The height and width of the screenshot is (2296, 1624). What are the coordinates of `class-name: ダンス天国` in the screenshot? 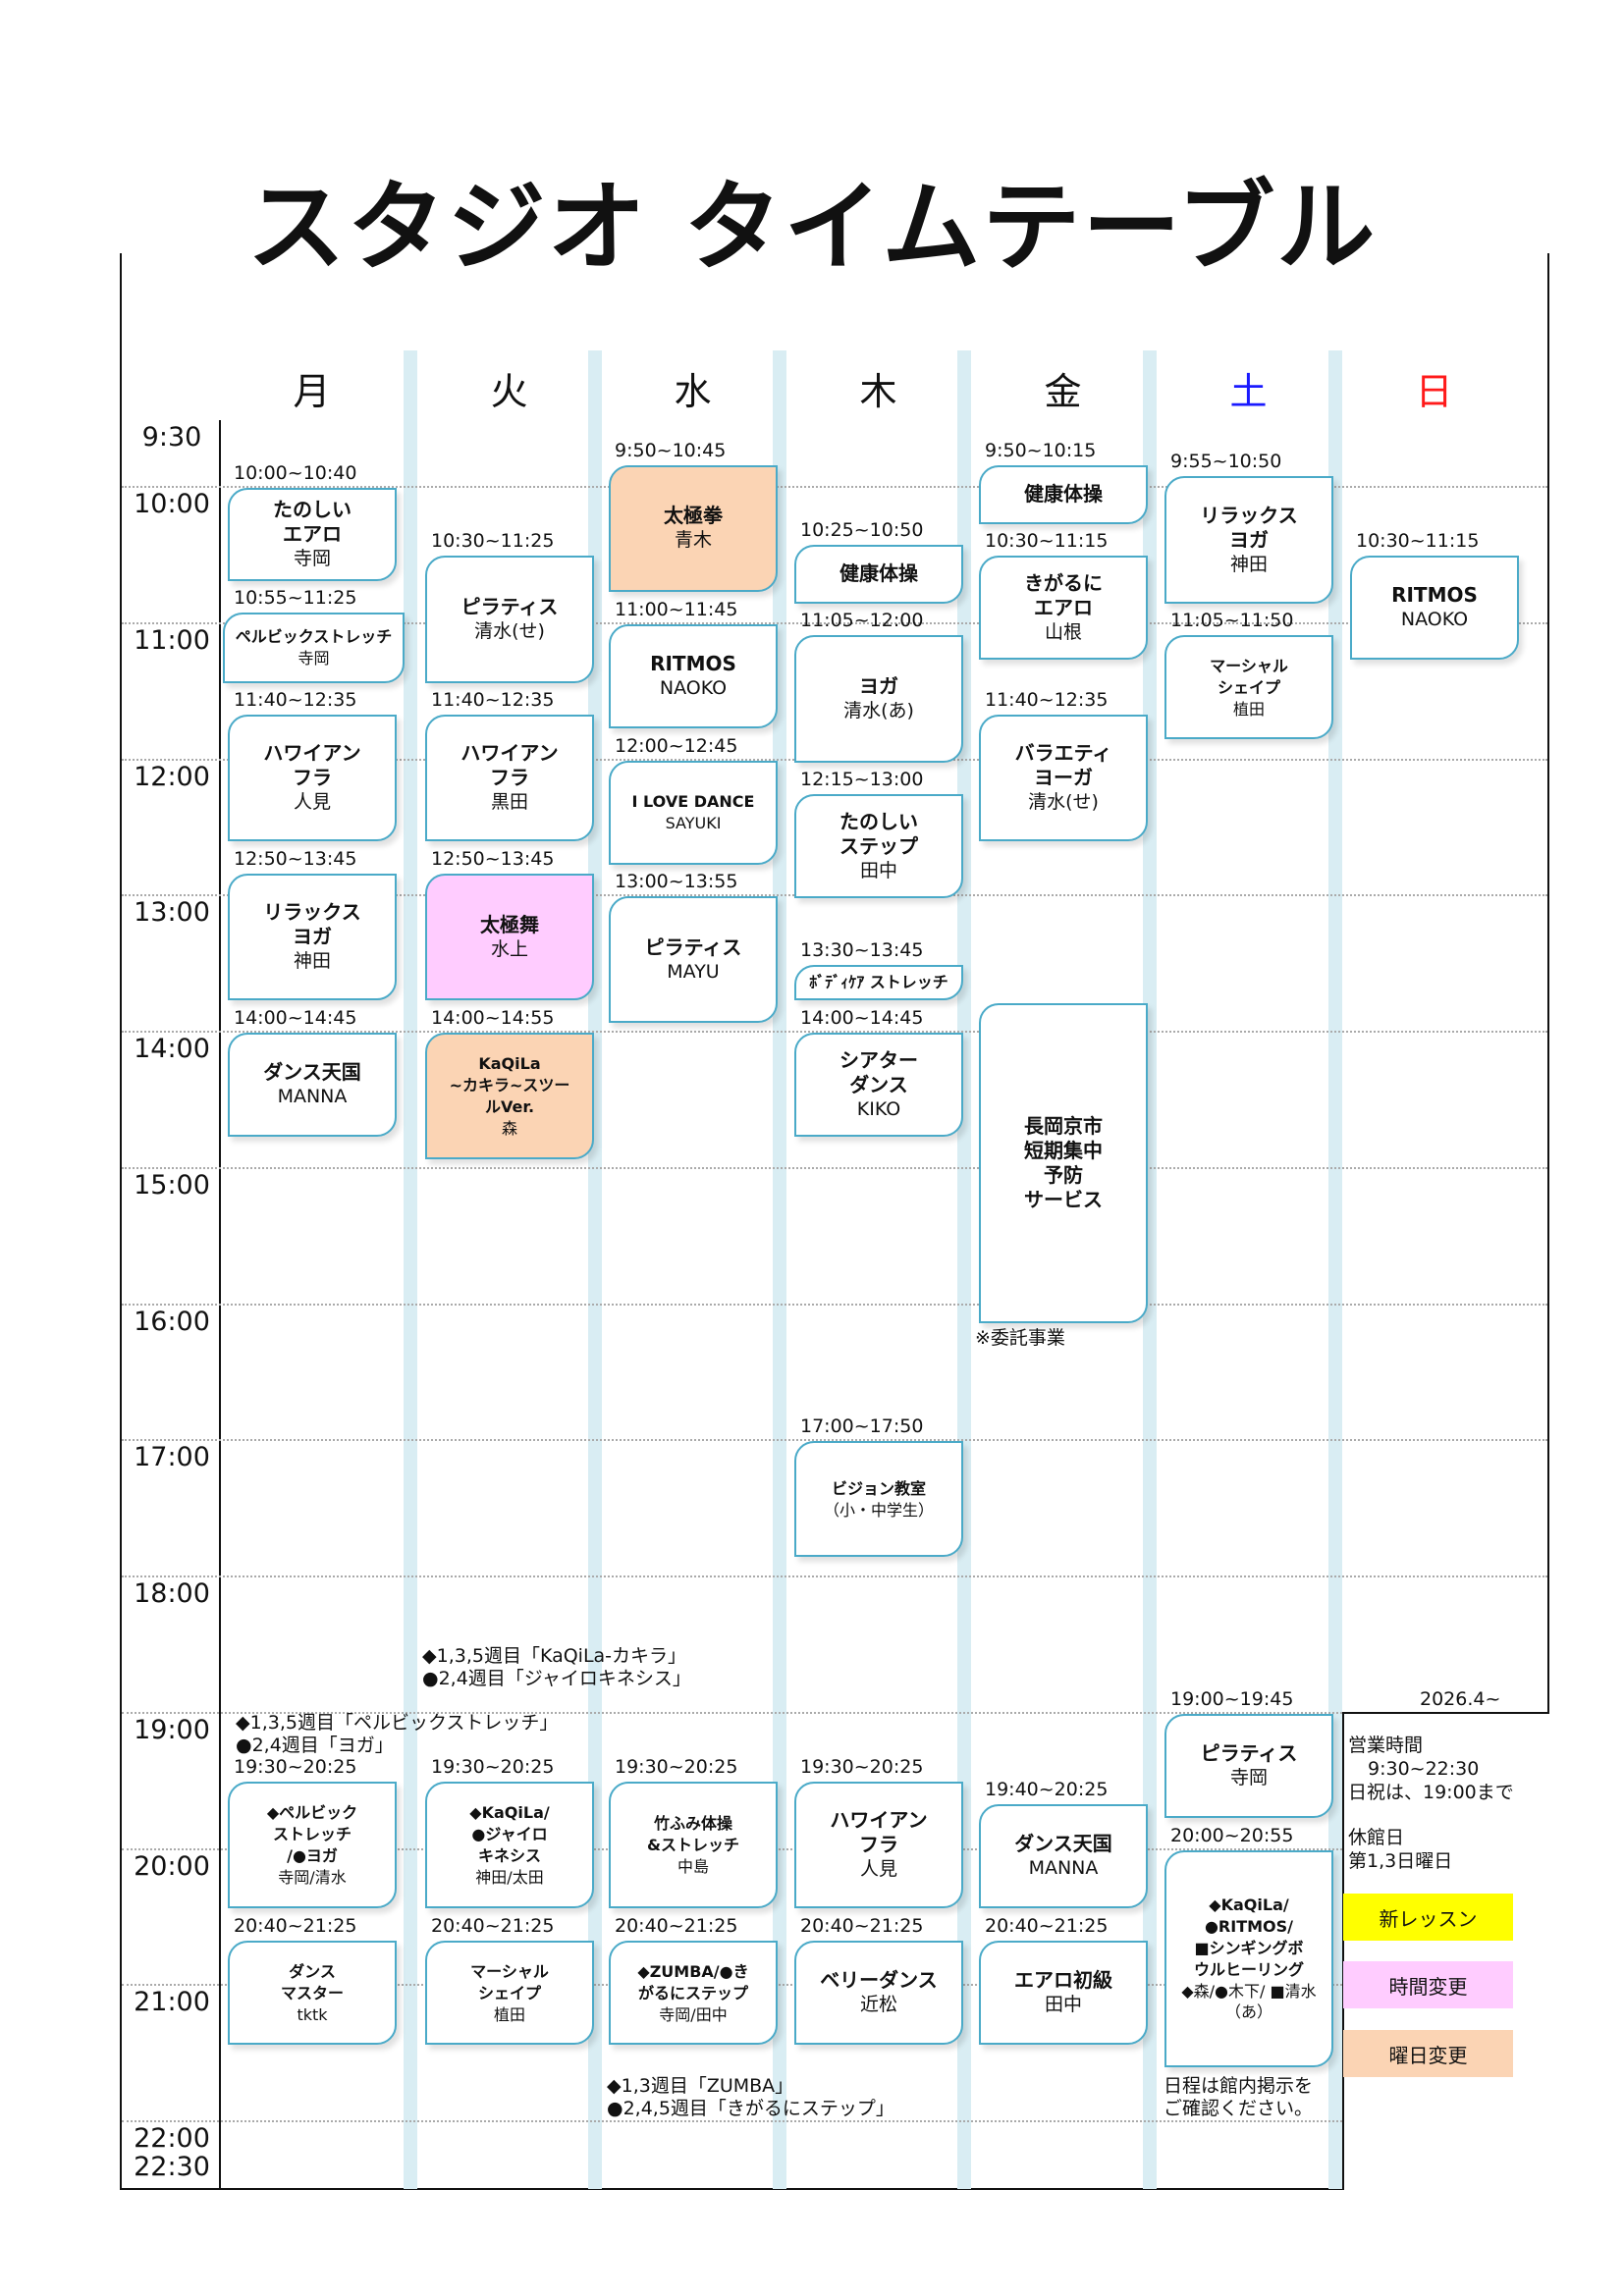 It's located at (312, 1072).